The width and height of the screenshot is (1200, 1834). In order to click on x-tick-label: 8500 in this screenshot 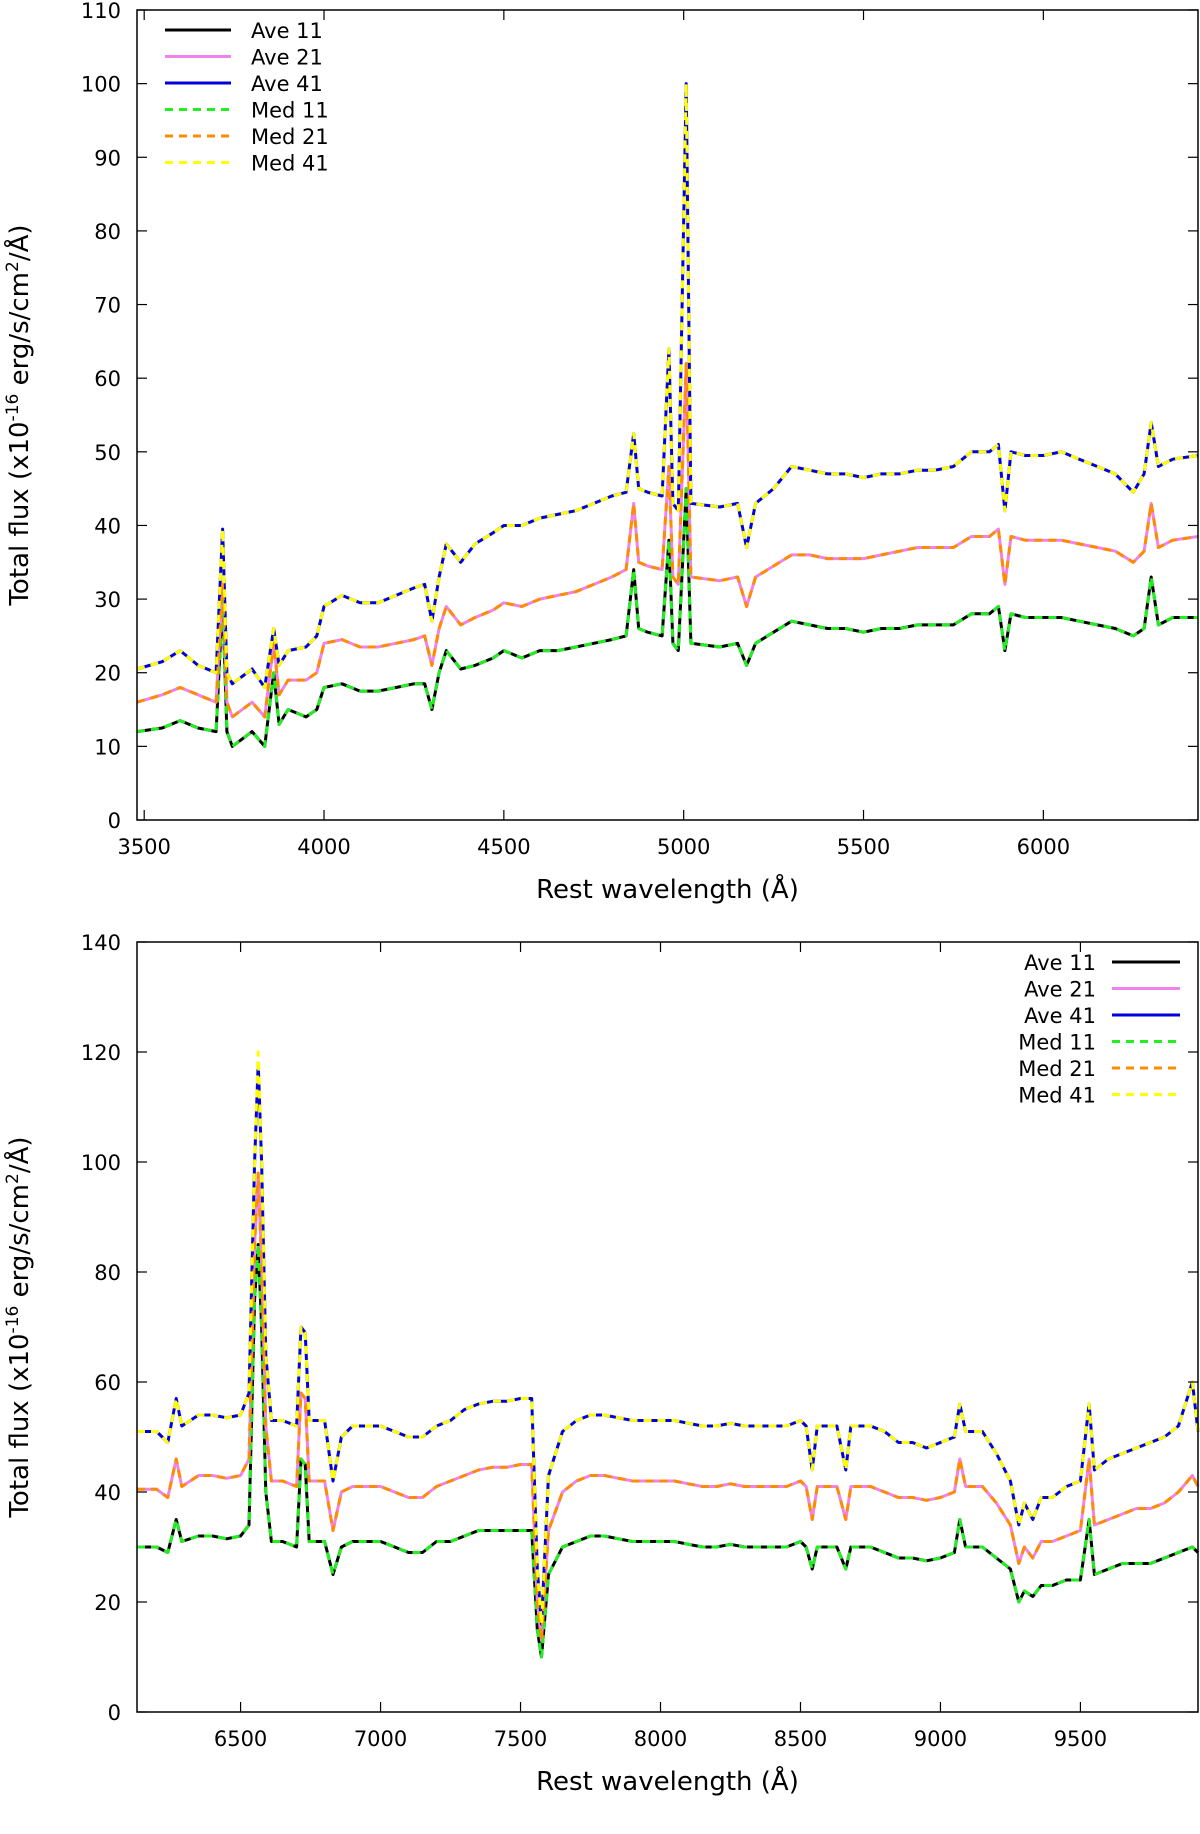, I will do `click(800, 1739)`.